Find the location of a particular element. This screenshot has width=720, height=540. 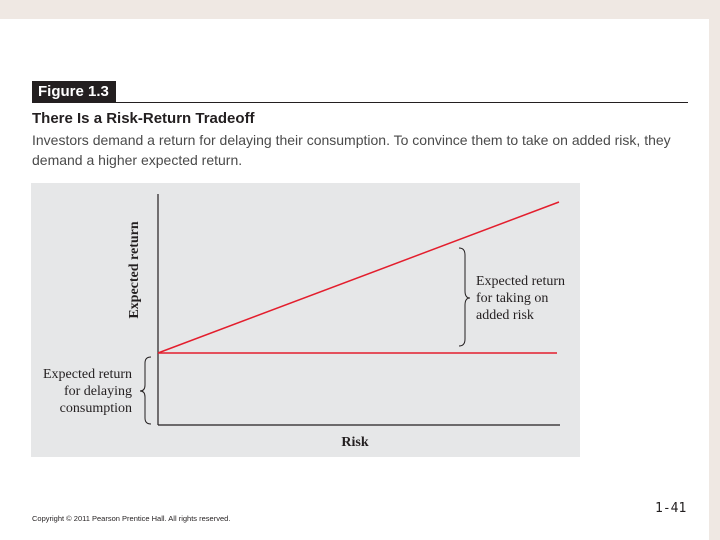

figure-label: Figure 1.3 is located at coordinates (74, 92).